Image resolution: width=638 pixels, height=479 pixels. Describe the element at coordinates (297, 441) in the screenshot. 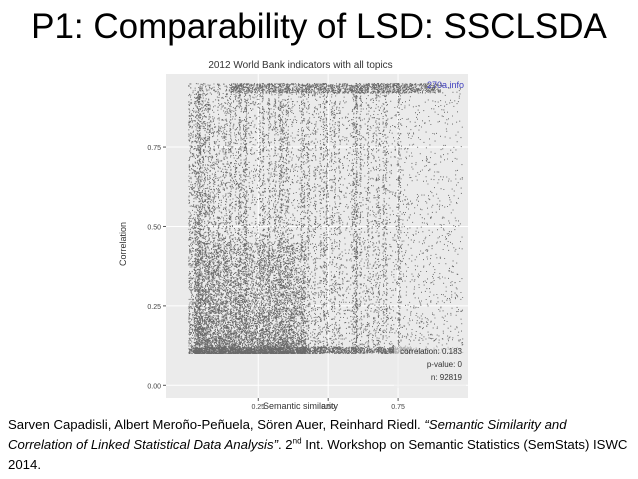

I see `citation-ordinal: nd` at that location.